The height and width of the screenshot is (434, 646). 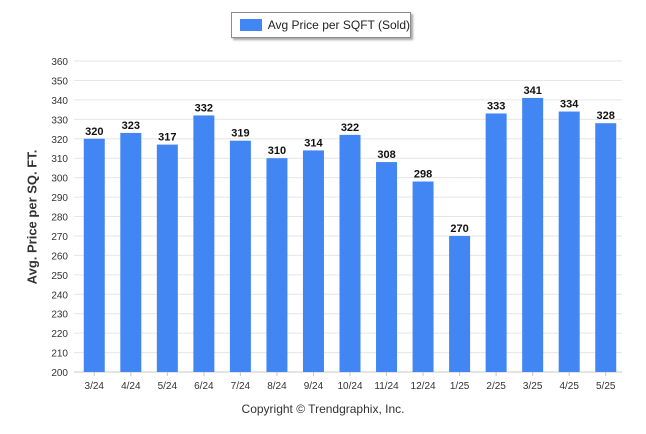 I want to click on legend: Avg Price per SQFT (Sold), so click(x=321, y=25).